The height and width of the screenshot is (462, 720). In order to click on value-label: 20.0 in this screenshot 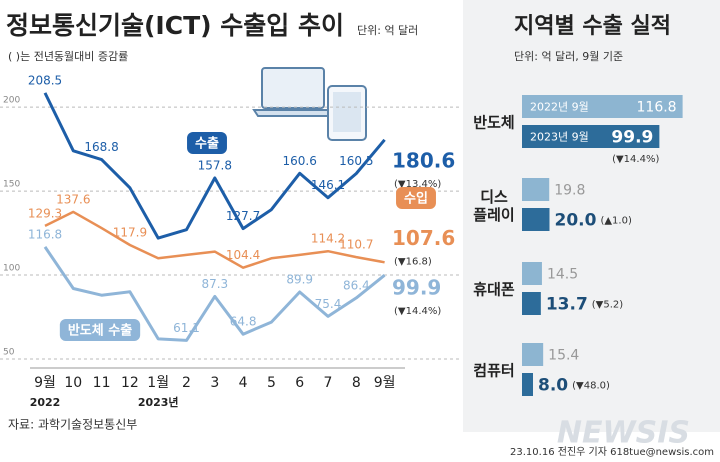, I will do `click(576, 221)`.